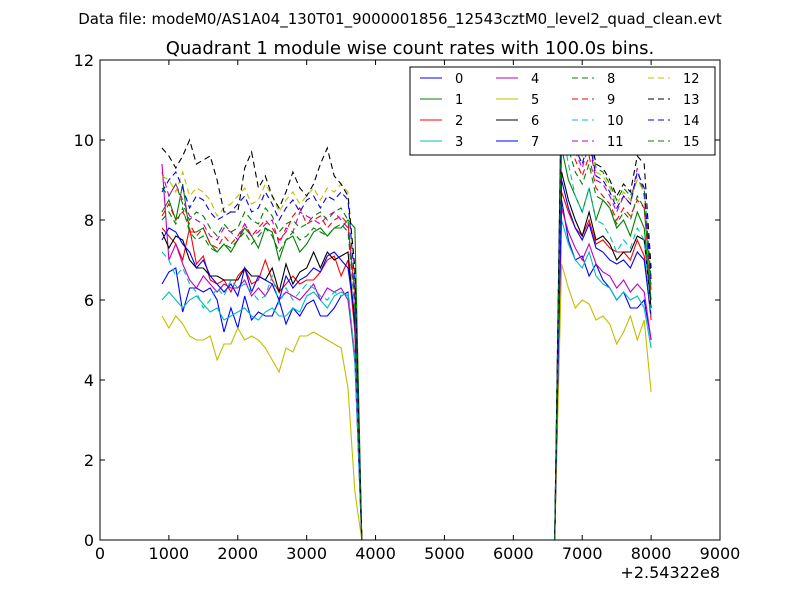  I want to click on x-axis-offset-label: +2.54322e8, so click(670, 572).